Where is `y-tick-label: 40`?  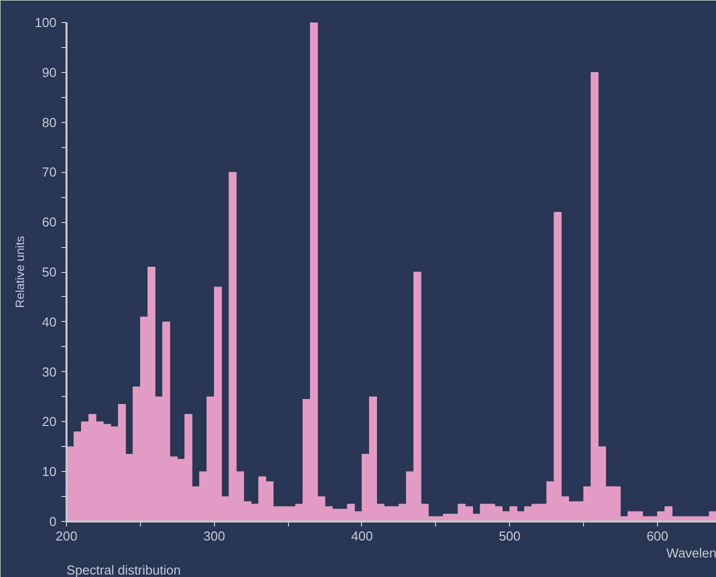
y-tick-label: 40 is located at coordinates (49, 322).